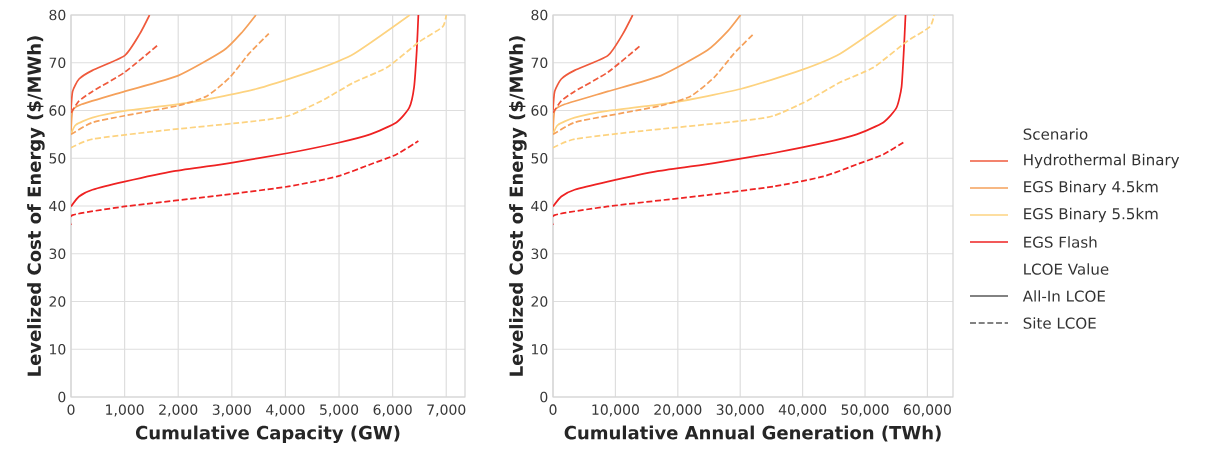 The height and width of the screenshot is (458, 1225). Describe the element at coordinates (1066, 269) in the screenshot. I see `text: LCOE Value` at that location.